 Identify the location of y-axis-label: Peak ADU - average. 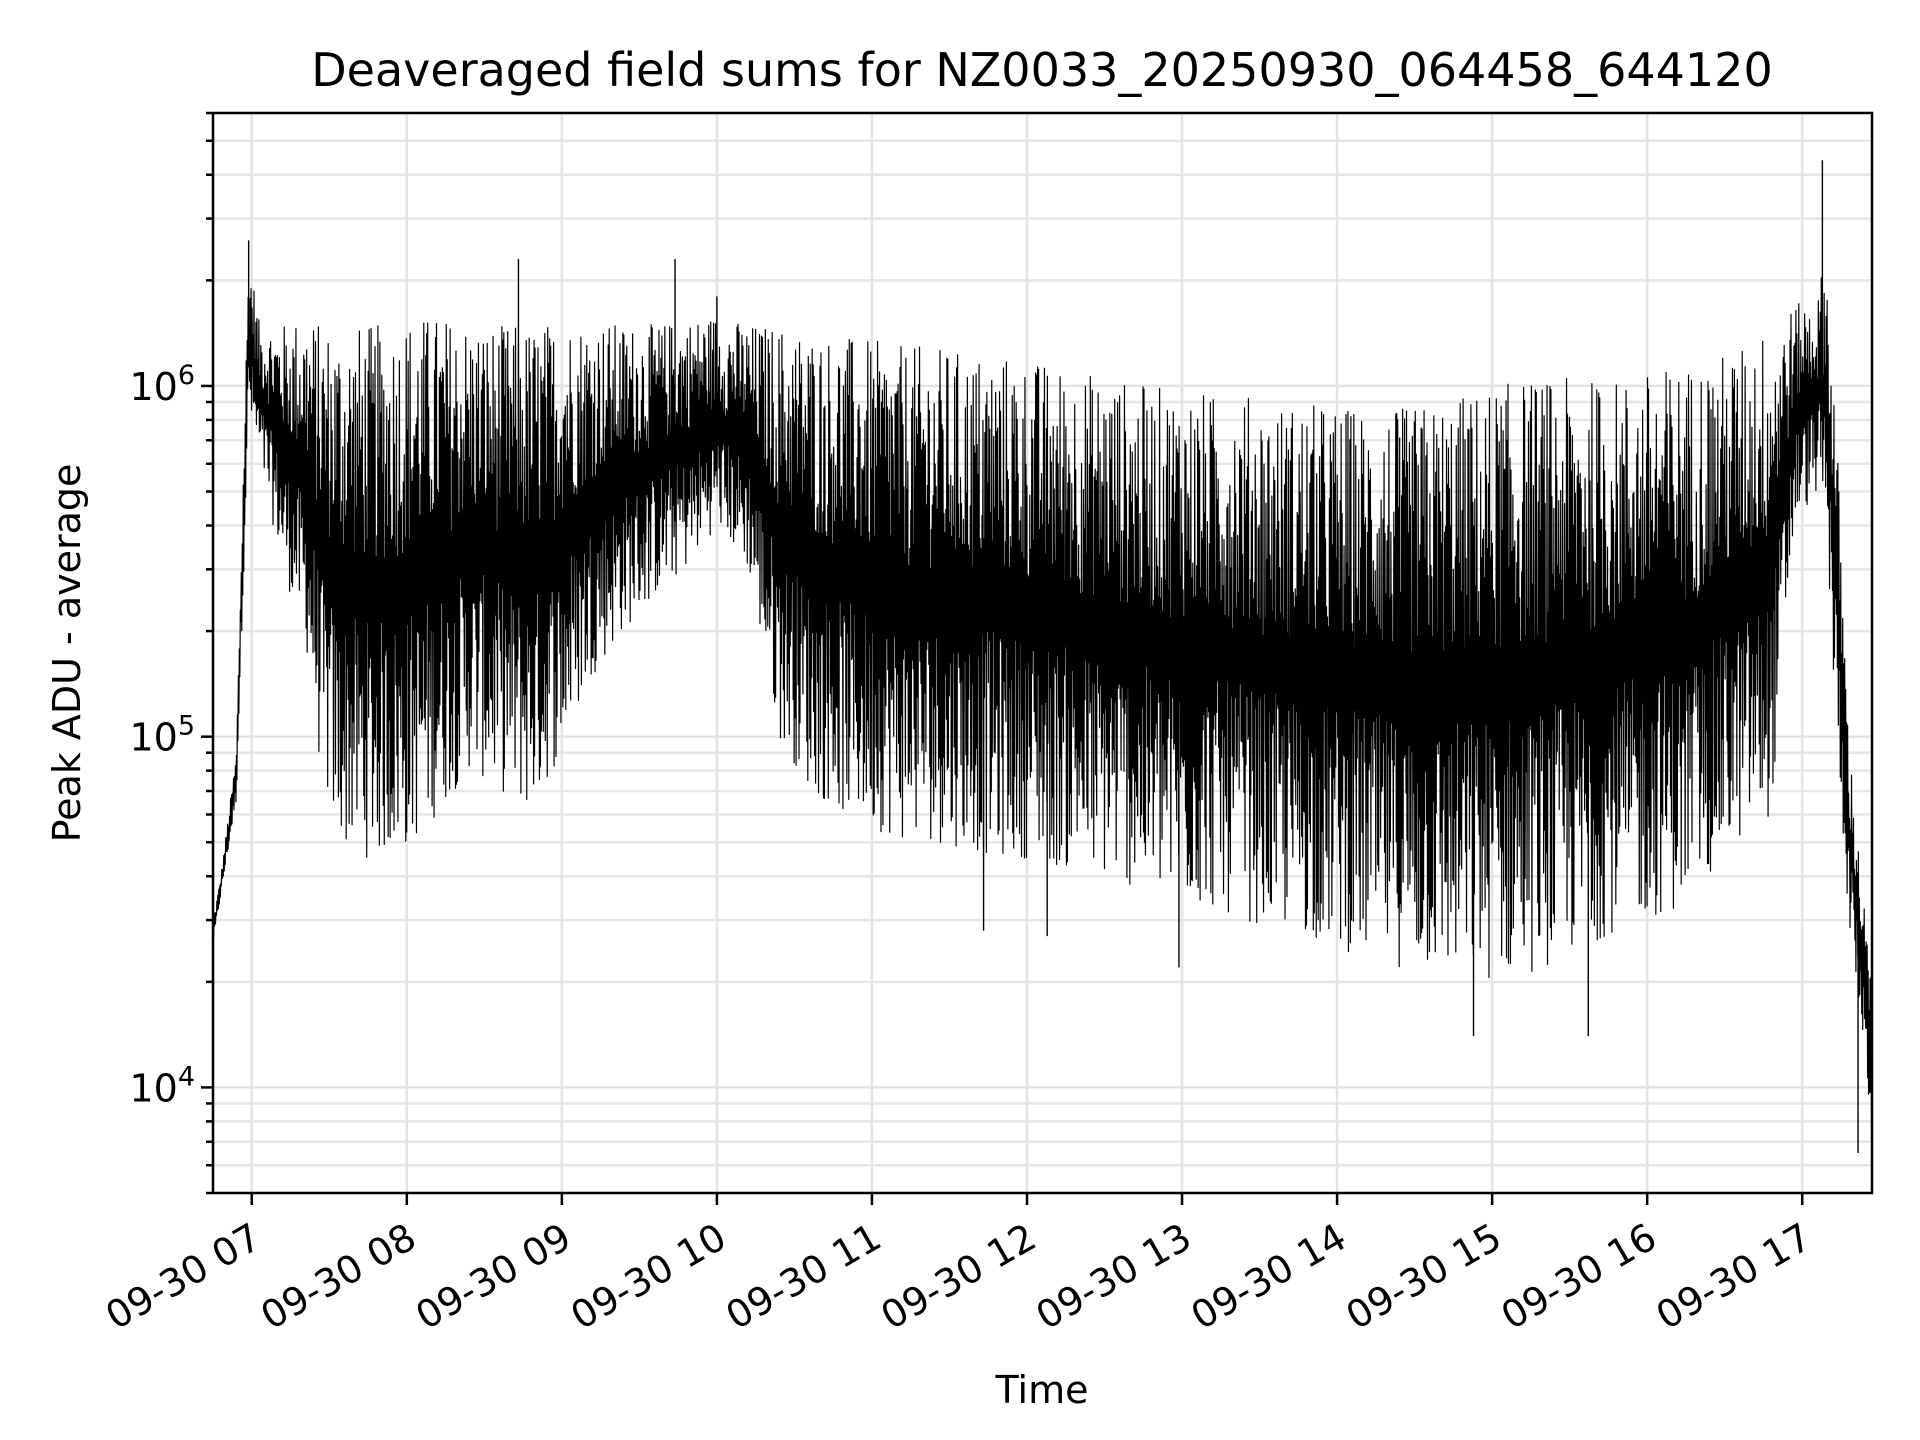
(67, 653).